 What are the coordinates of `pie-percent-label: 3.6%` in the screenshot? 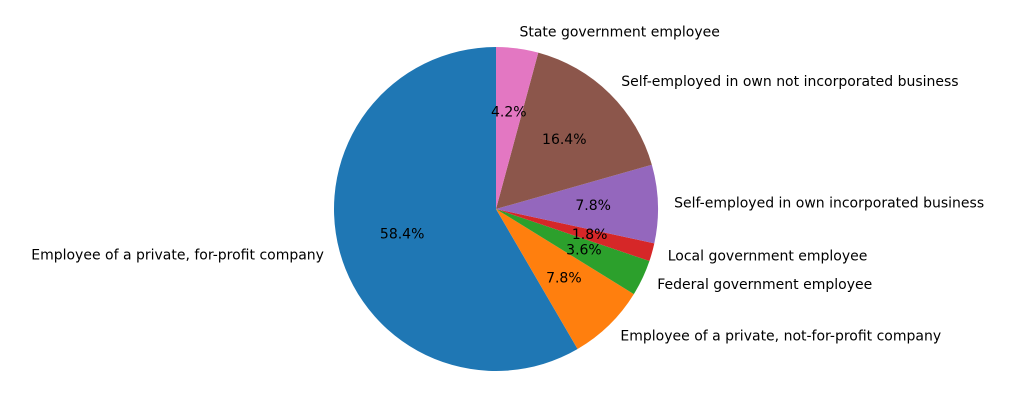 It's located at (584, 250).